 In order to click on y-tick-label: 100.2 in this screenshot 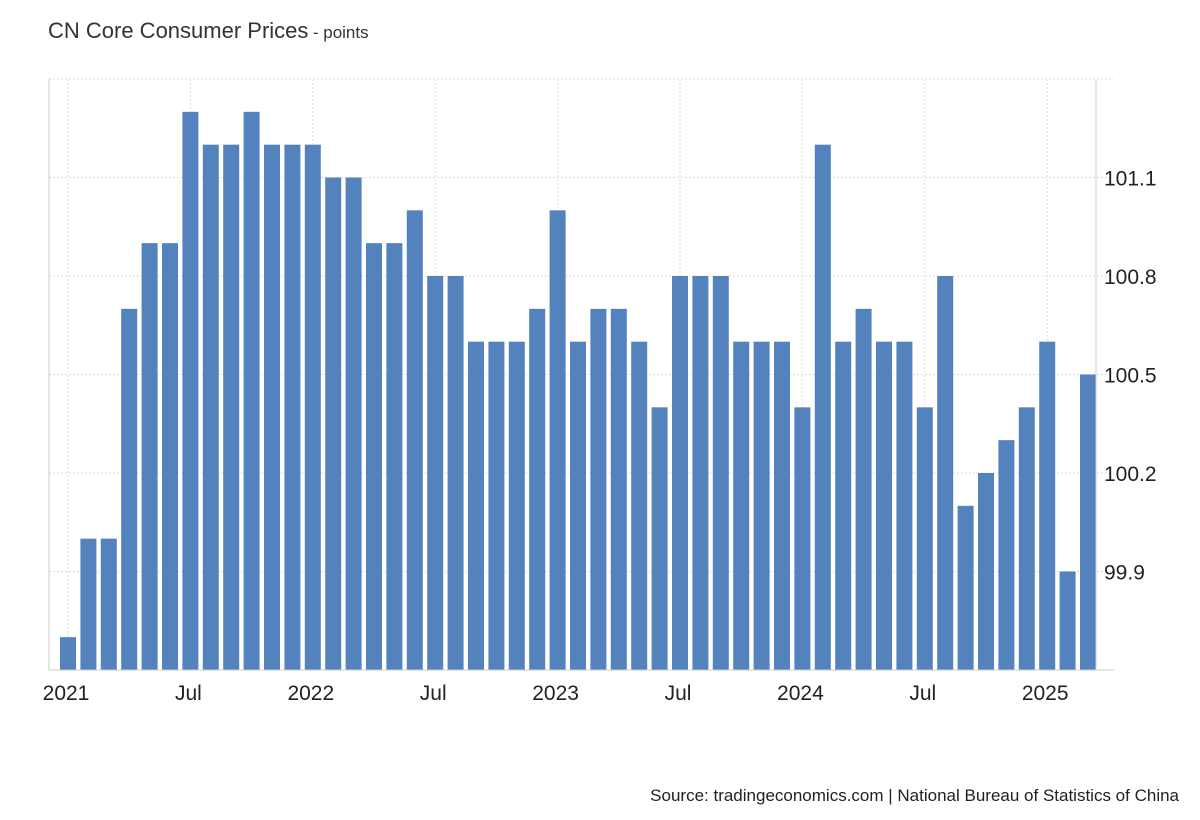, I will do `click(1130, 474)`.